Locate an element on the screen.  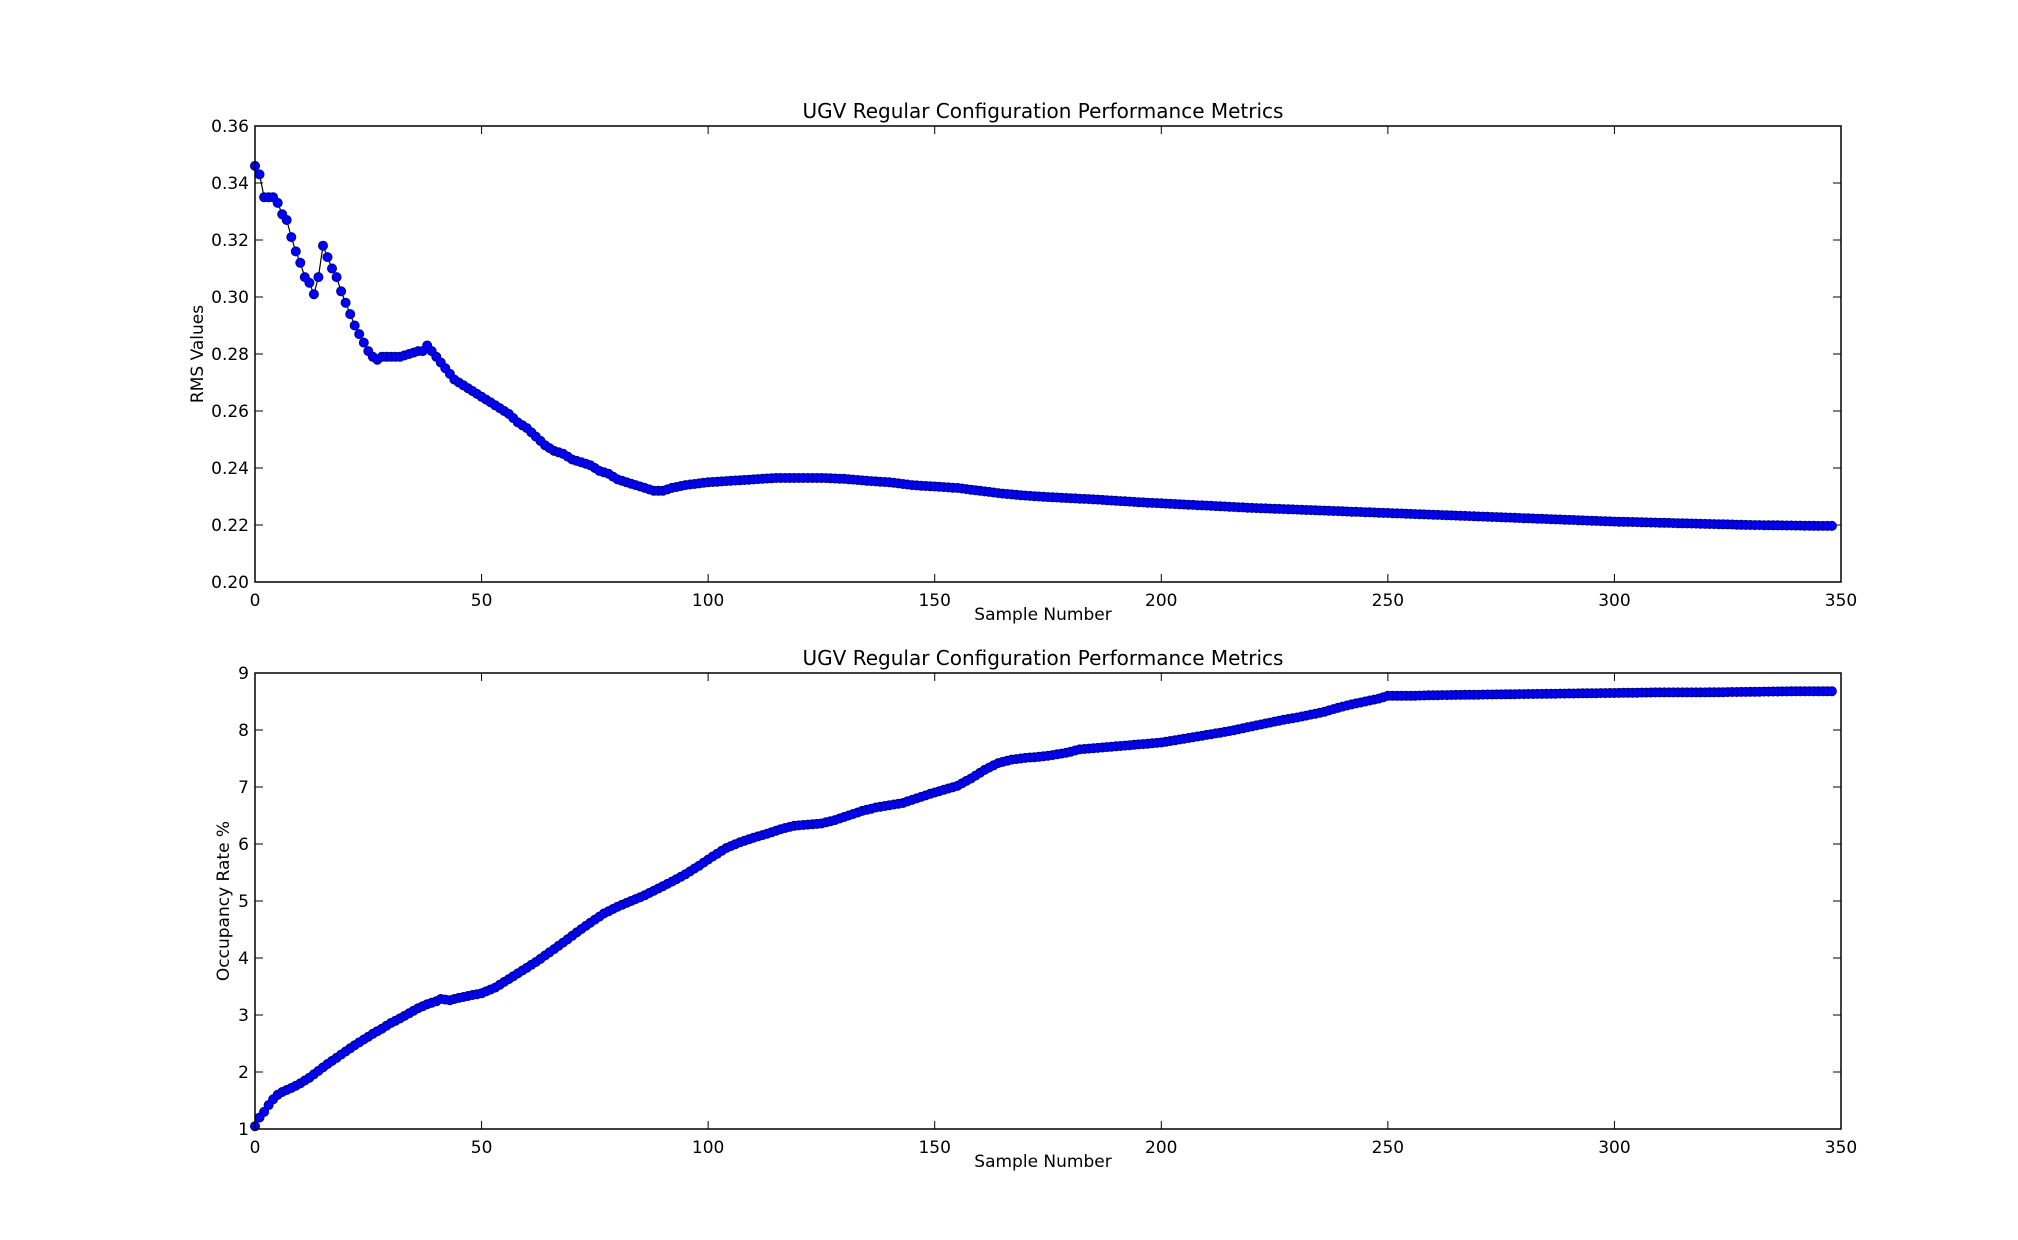
y-tick-label: 1 is located at coordinates (243, 1130).